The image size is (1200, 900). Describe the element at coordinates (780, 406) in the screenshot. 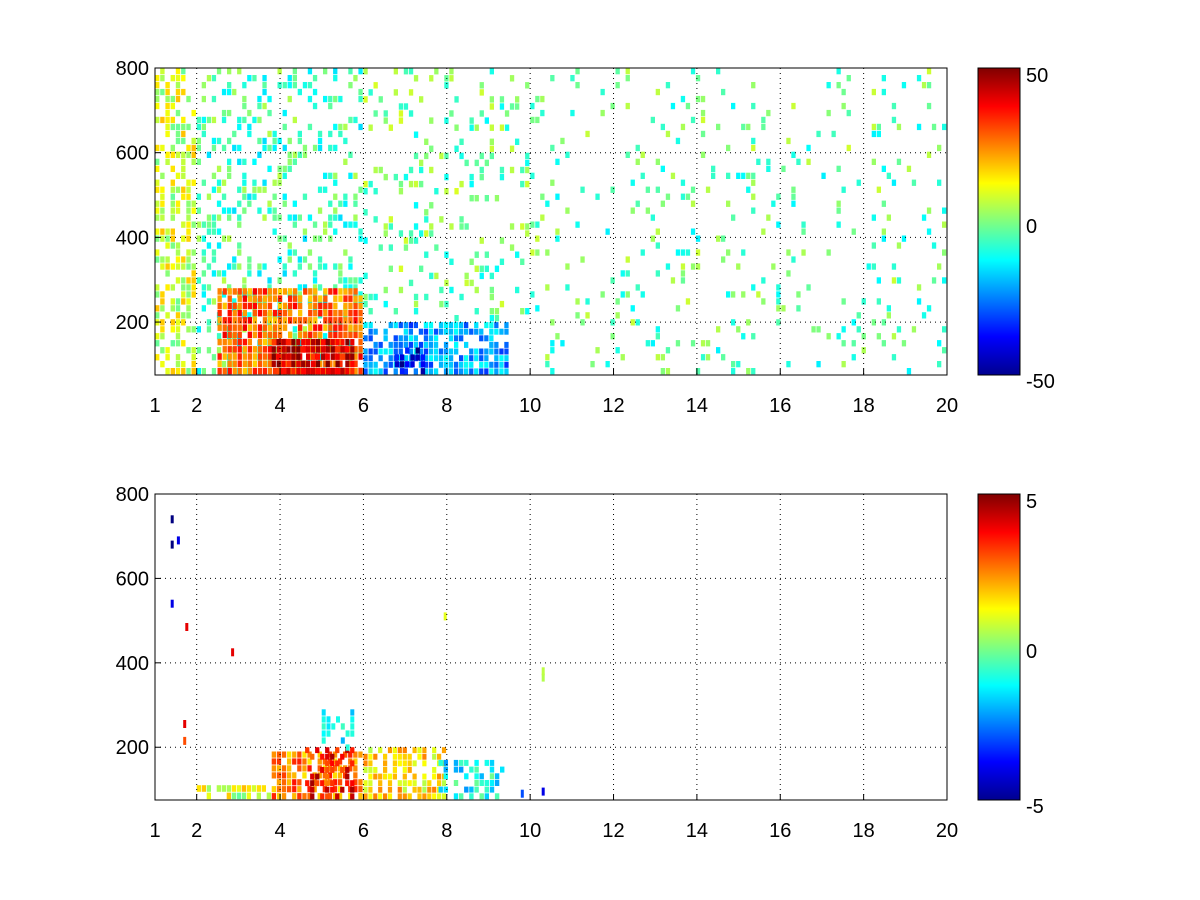

I see `x-tick-label: 16` at that location.